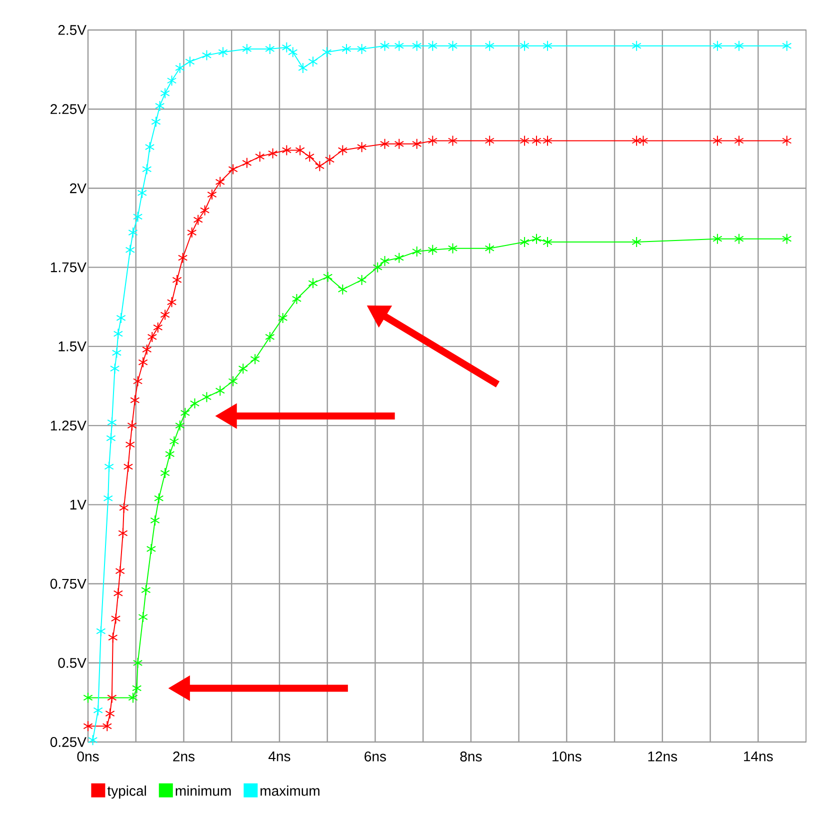  What do you see at coordinates (68, 109) in the screenshot?
I see `y-tick-label: 2.25V` at bounding box center [68, 109].